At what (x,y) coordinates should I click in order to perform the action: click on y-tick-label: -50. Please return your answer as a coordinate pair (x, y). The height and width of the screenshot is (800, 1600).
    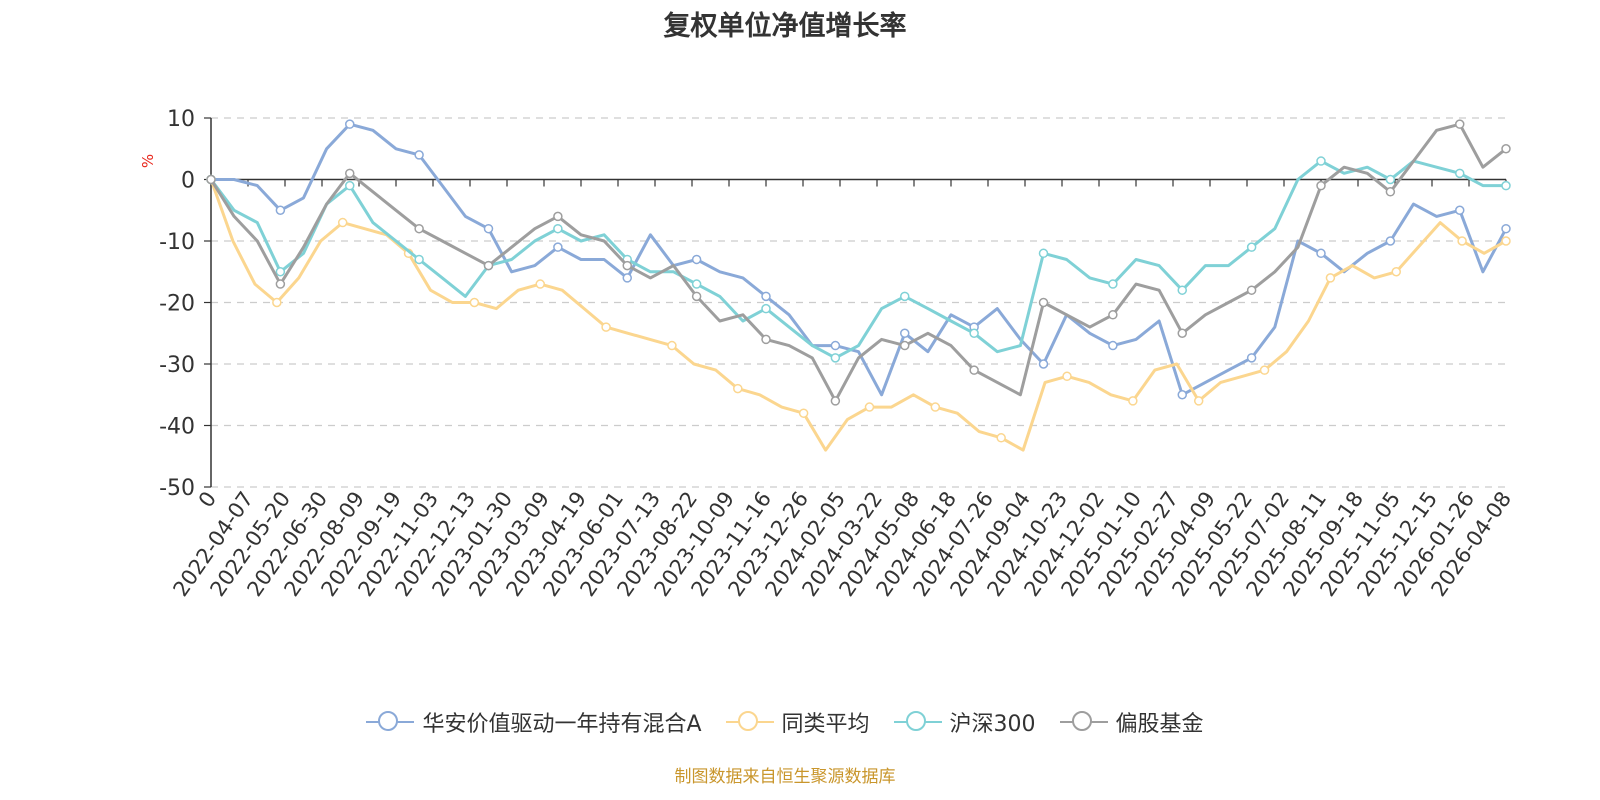
    Looking at the image, I should click on (177, 488).